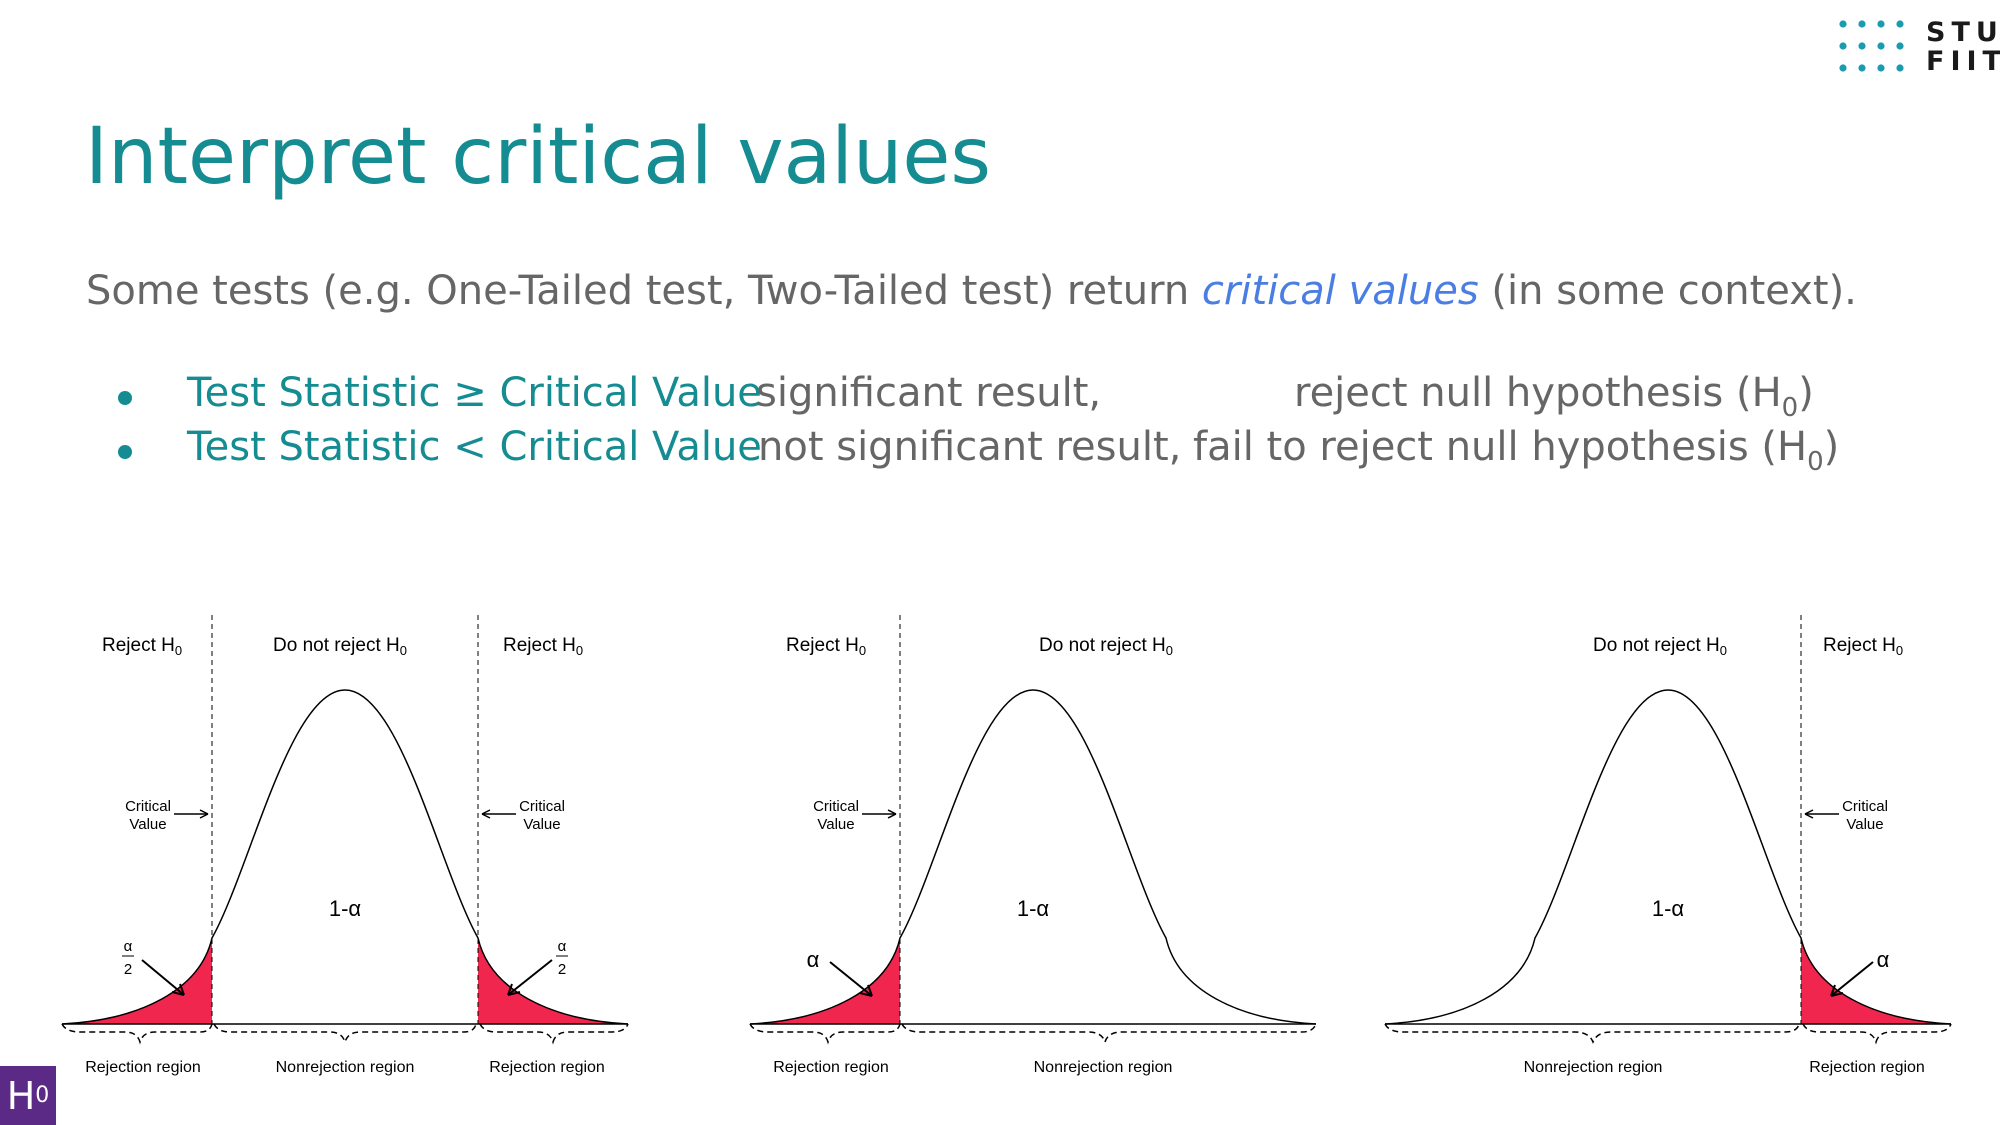 The width and height of the screenshot is (2000, 1125). I want to click on bullet-action: reject null hypothesis (H0), so click(1554, 396).